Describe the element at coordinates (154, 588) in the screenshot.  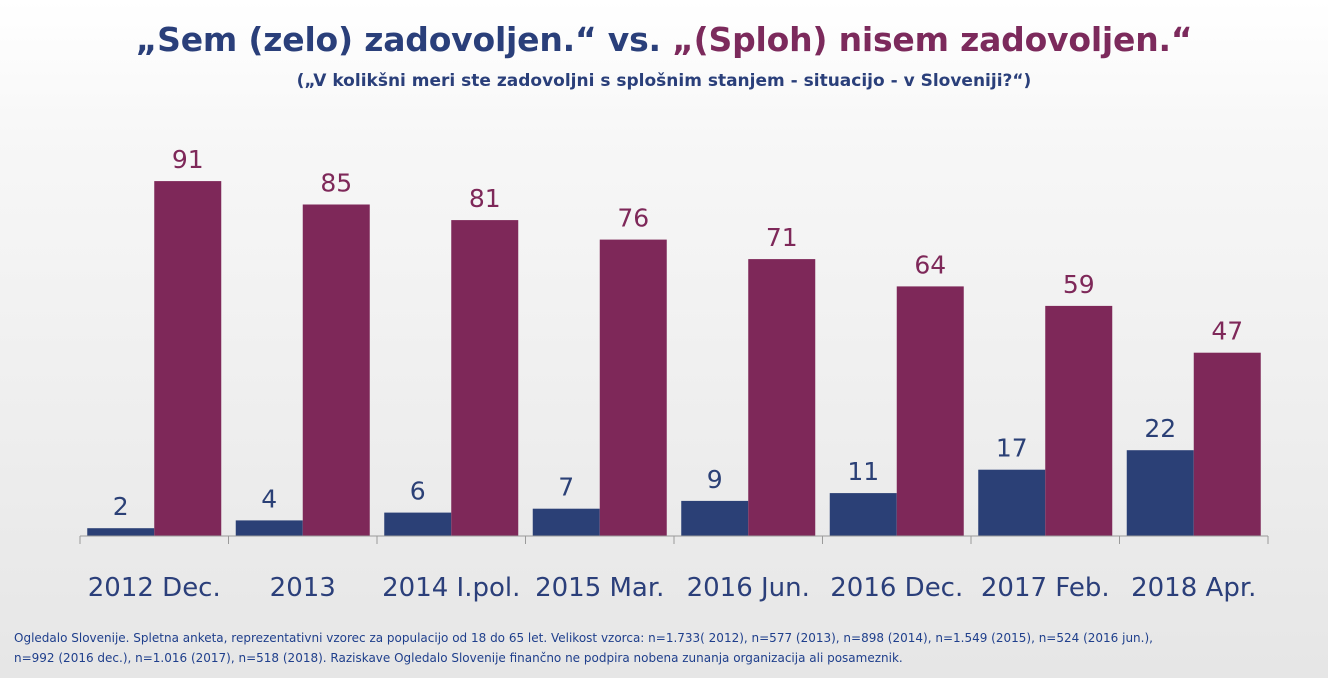
I see `x-tick-label: 2012 Dec.` at that location.